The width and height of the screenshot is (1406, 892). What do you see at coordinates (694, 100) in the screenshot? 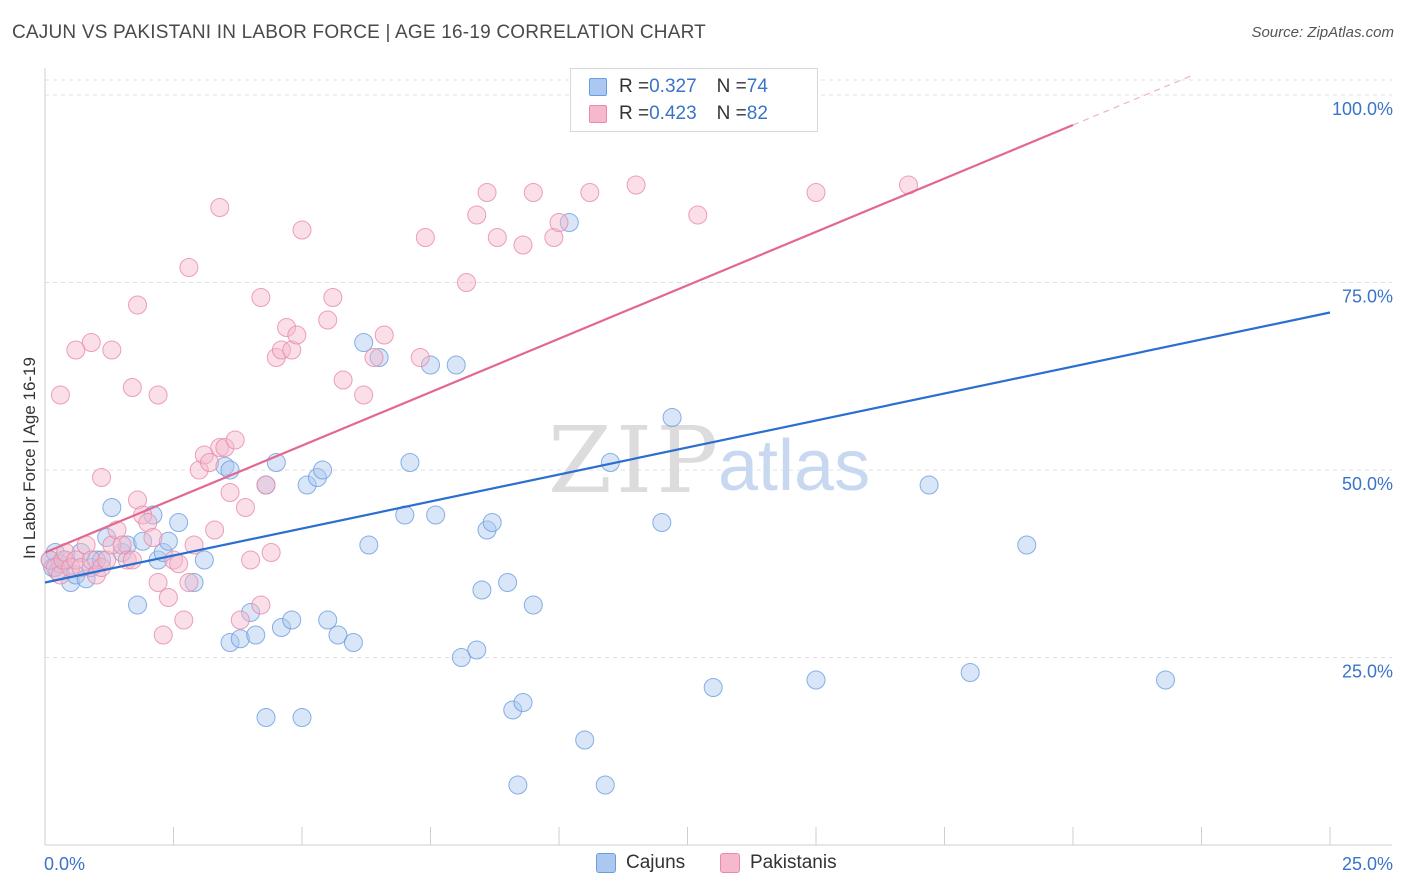
I see `correlation-legend: R = 0.327 N = 74 R = 0.423 N = 82` at bounding box center [694, 100].